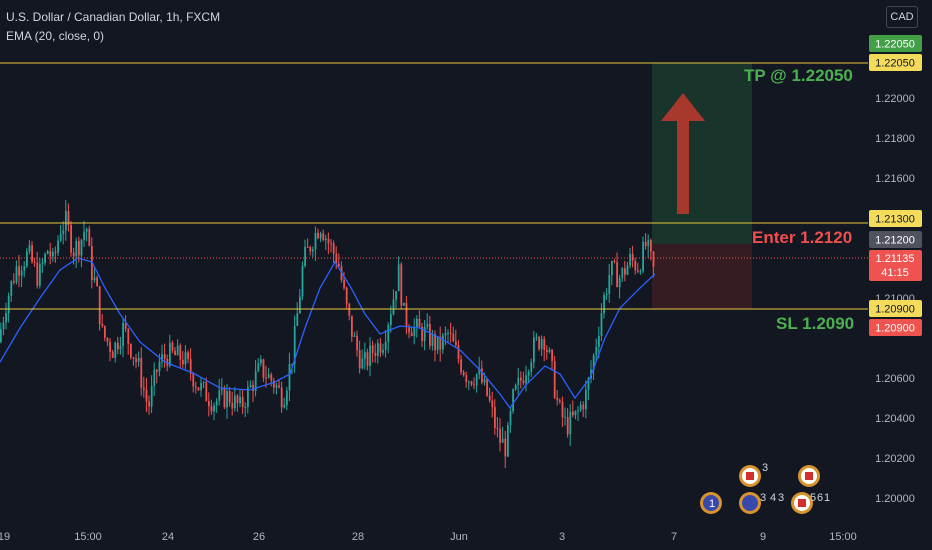  What do you see at coordinates (895, 179) in the screenshot?
I see `y-tick-label: 1.21600` at bounding box center [895, 179].